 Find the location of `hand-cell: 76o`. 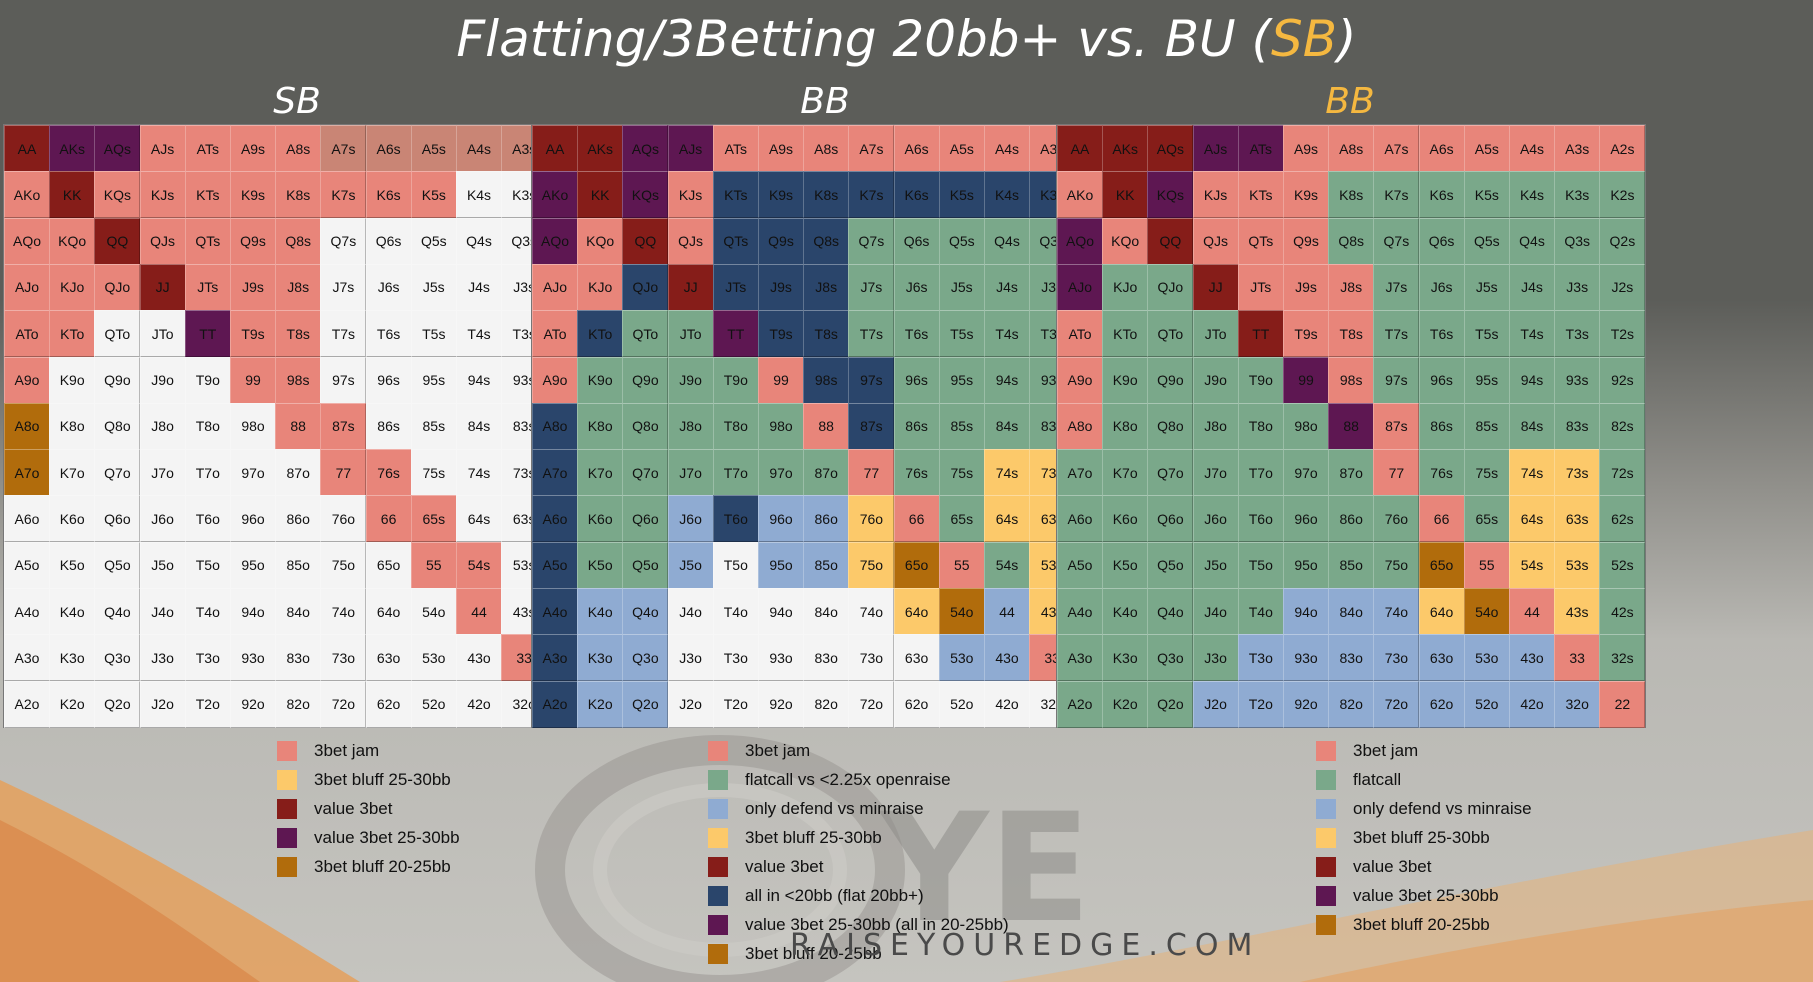

hand-cell: 76o is located at coordinates (871, 519).